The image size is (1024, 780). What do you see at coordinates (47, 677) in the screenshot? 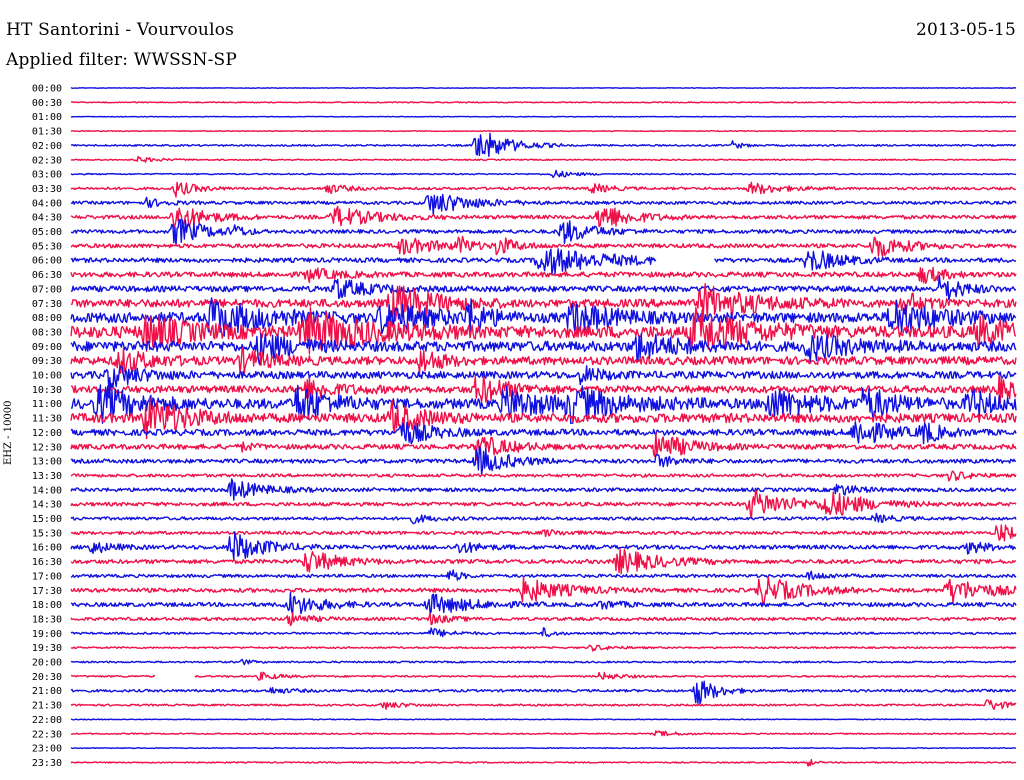
I see `time-label: 20:30` at bounding box center [47, 677].